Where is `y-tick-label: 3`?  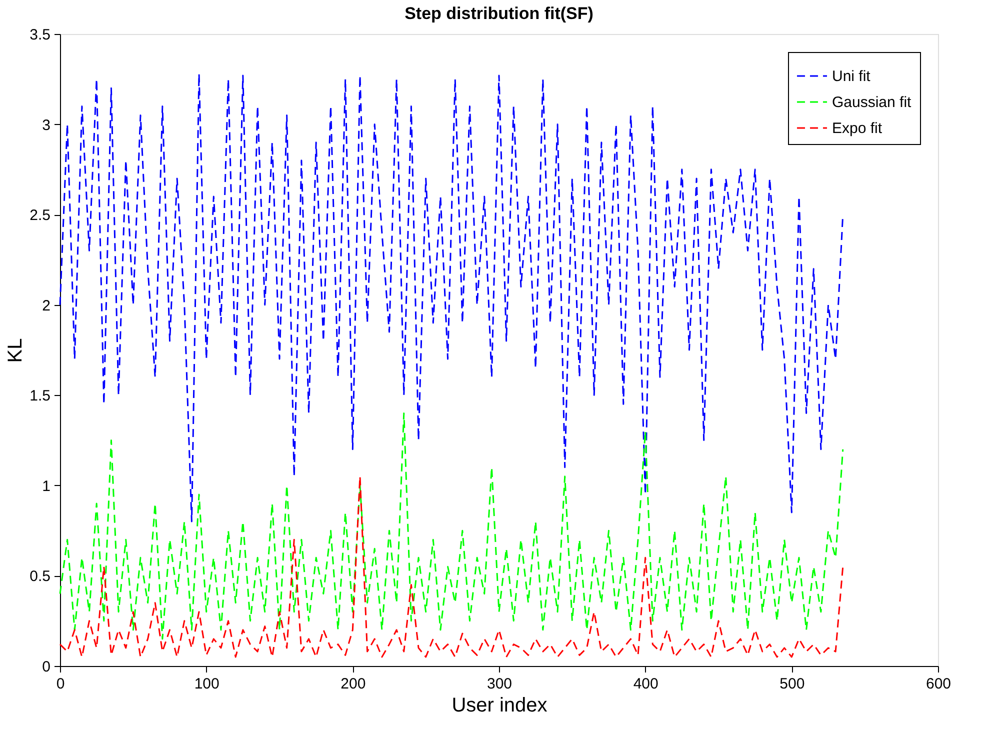
y-tick-label: 3 is located at coordinates (46, 125).